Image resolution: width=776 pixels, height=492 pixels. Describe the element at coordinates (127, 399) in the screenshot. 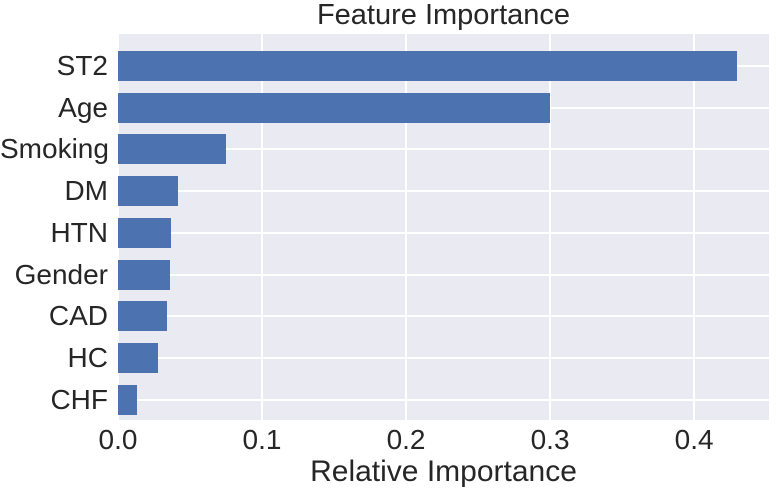

I see `bar-chf` at that location.